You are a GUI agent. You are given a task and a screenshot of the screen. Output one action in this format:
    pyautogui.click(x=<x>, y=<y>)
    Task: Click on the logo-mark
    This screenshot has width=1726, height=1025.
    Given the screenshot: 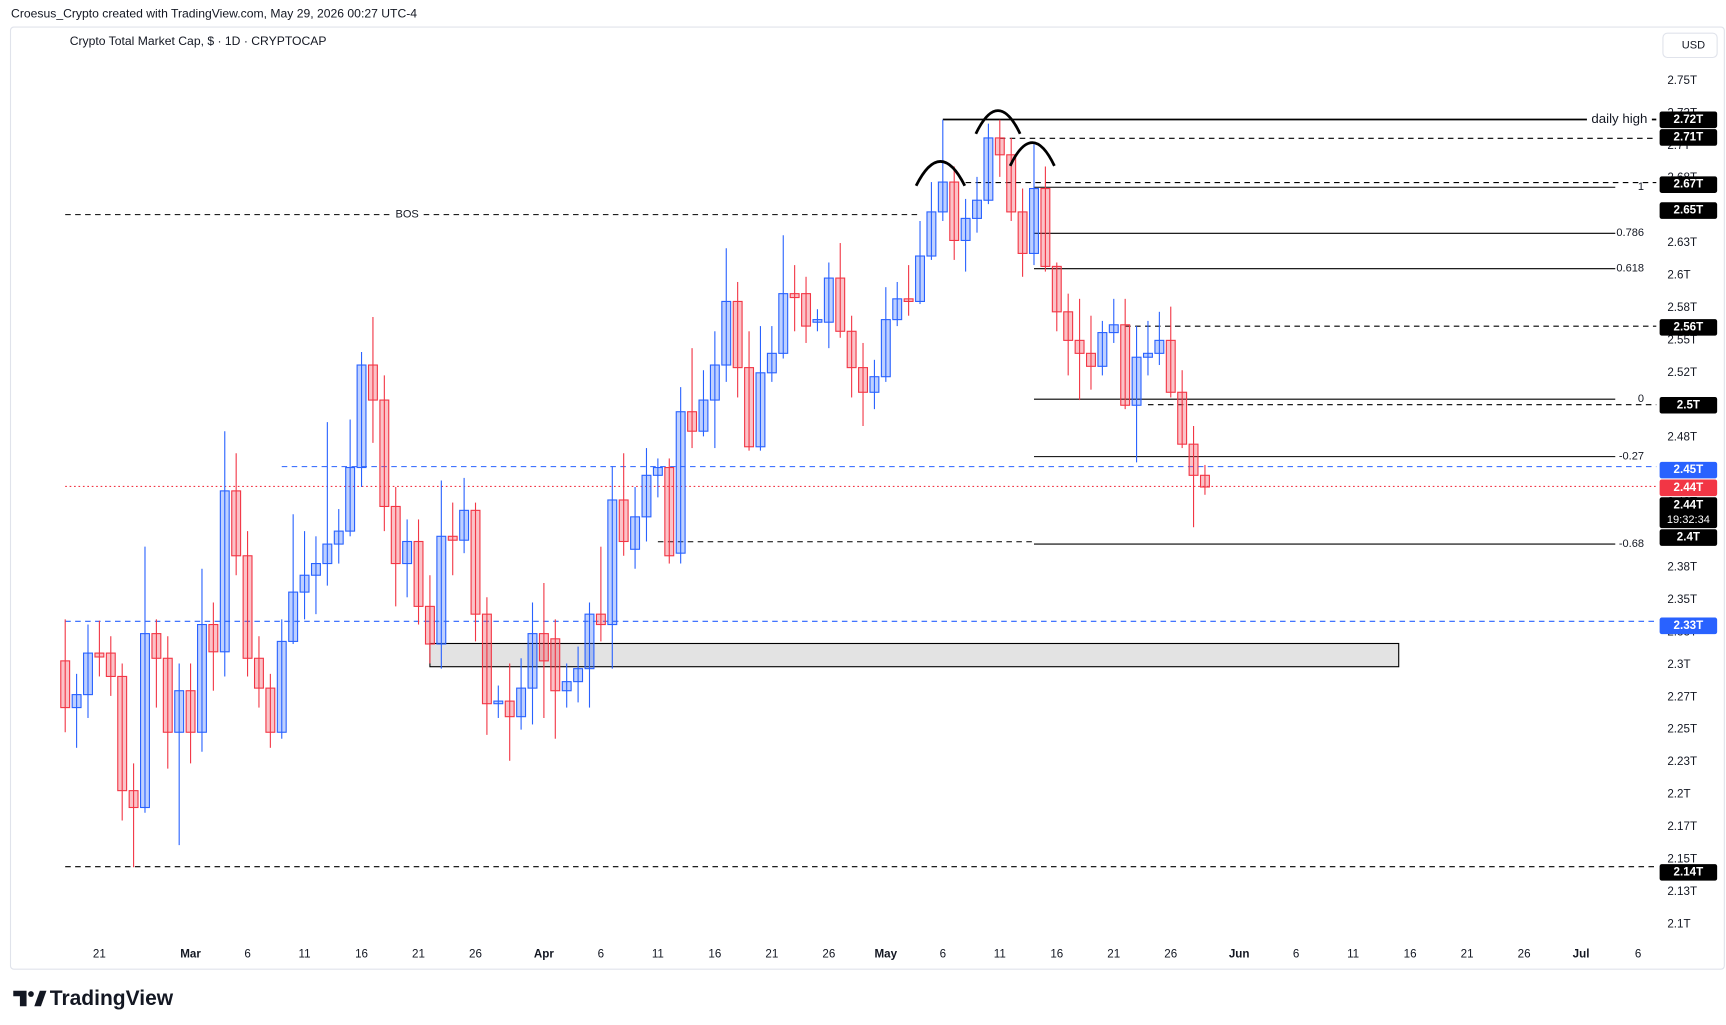 What is the action you would take?
    pyautogui.click(x=30, y=998)
    